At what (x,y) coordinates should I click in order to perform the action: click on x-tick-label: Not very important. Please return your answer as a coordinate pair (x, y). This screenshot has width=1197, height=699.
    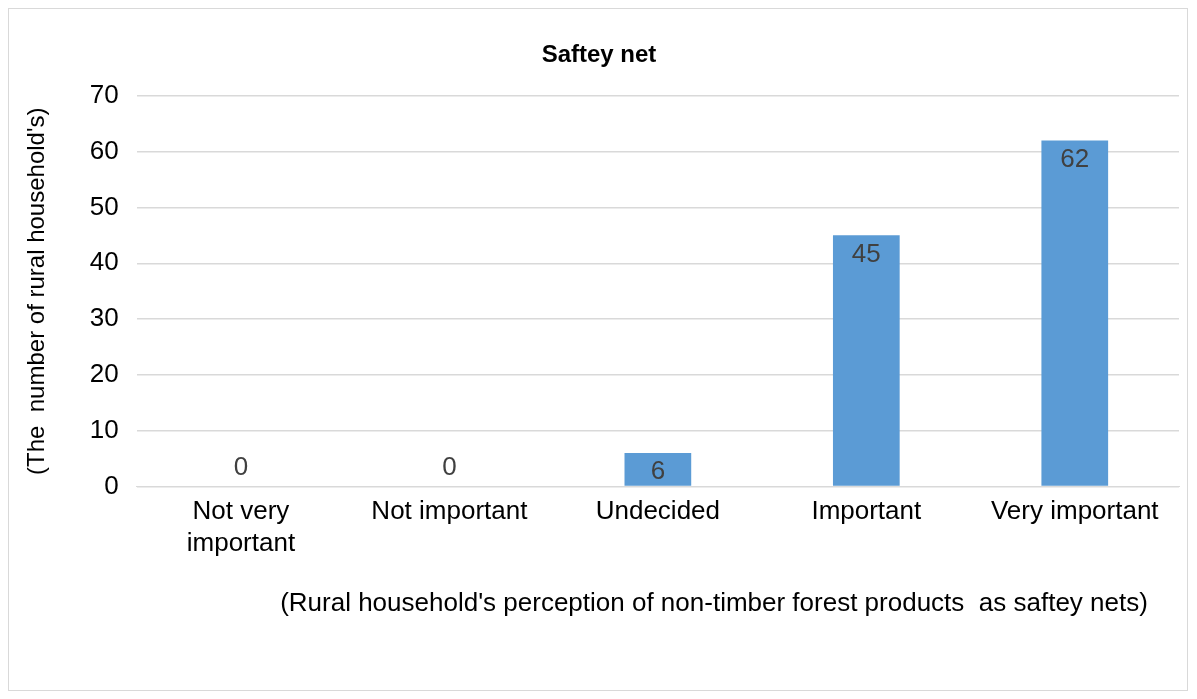
    Looking at the image, I should click on (241, 526).